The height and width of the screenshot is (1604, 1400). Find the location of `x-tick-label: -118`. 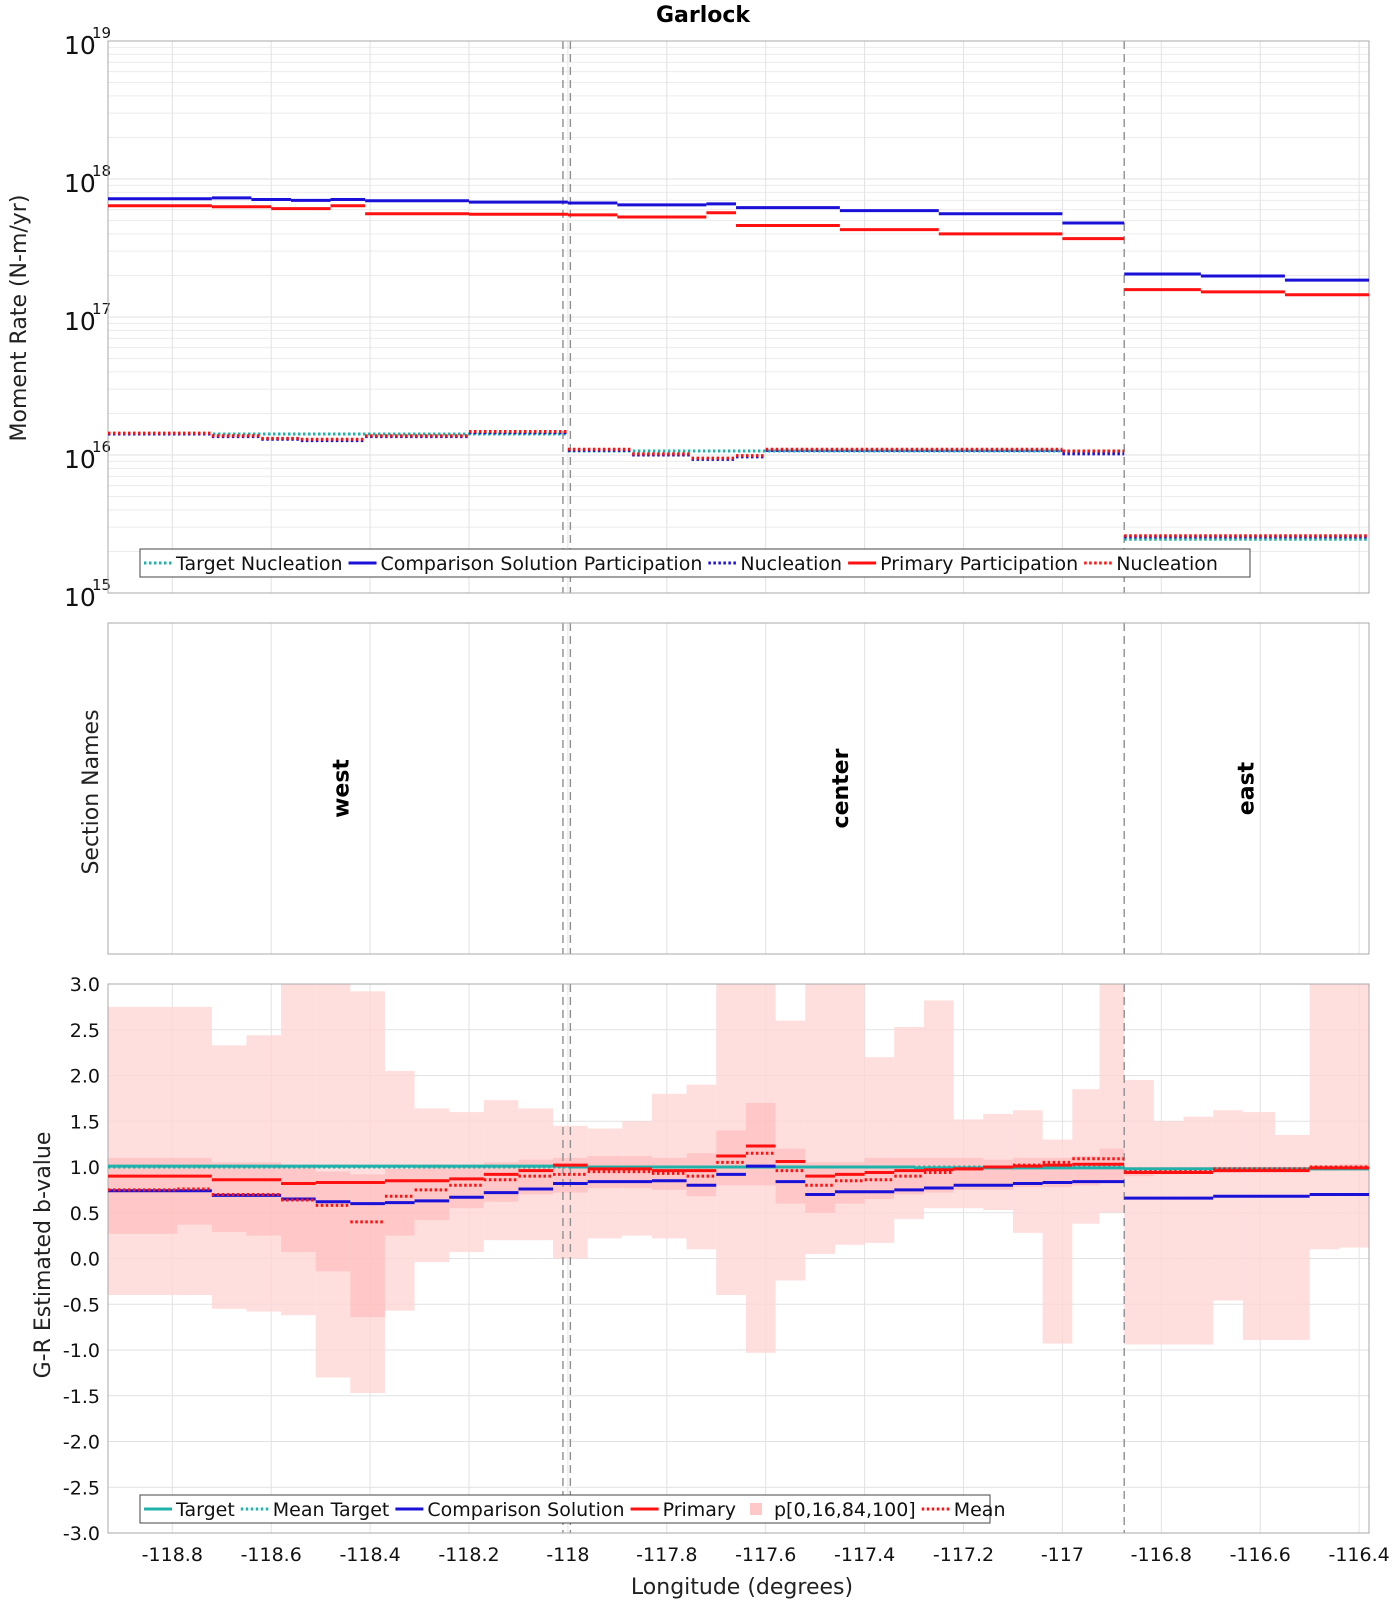

x-tick-label: -118 is located at coordinates (567, 1555).